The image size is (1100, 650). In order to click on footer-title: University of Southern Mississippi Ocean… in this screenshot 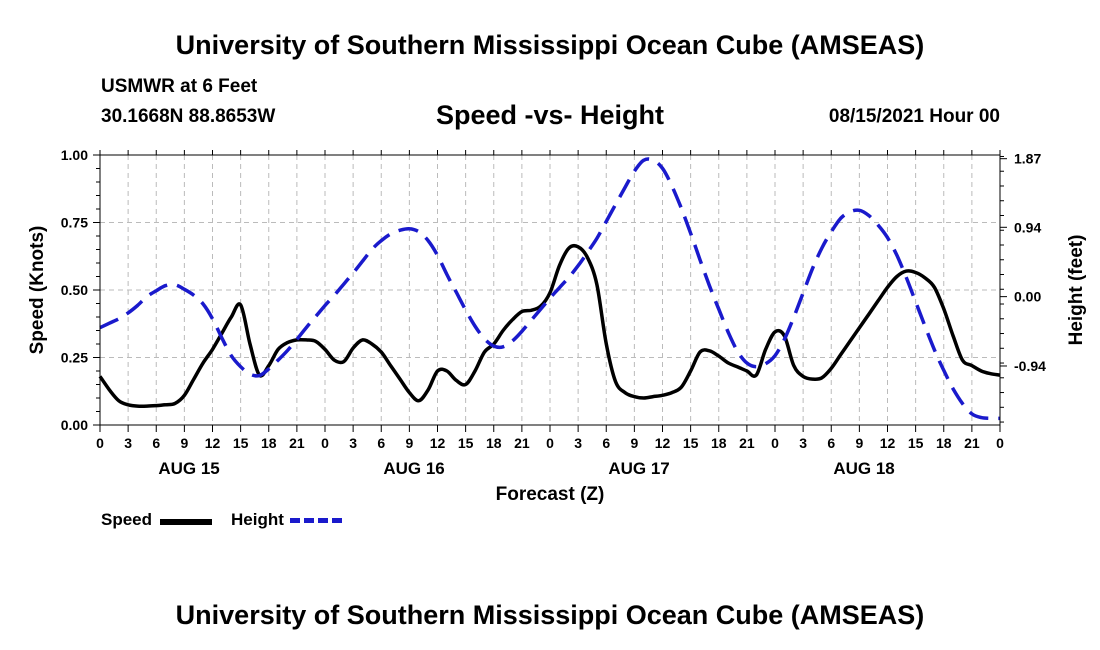, I will do `click(550, 615)`.